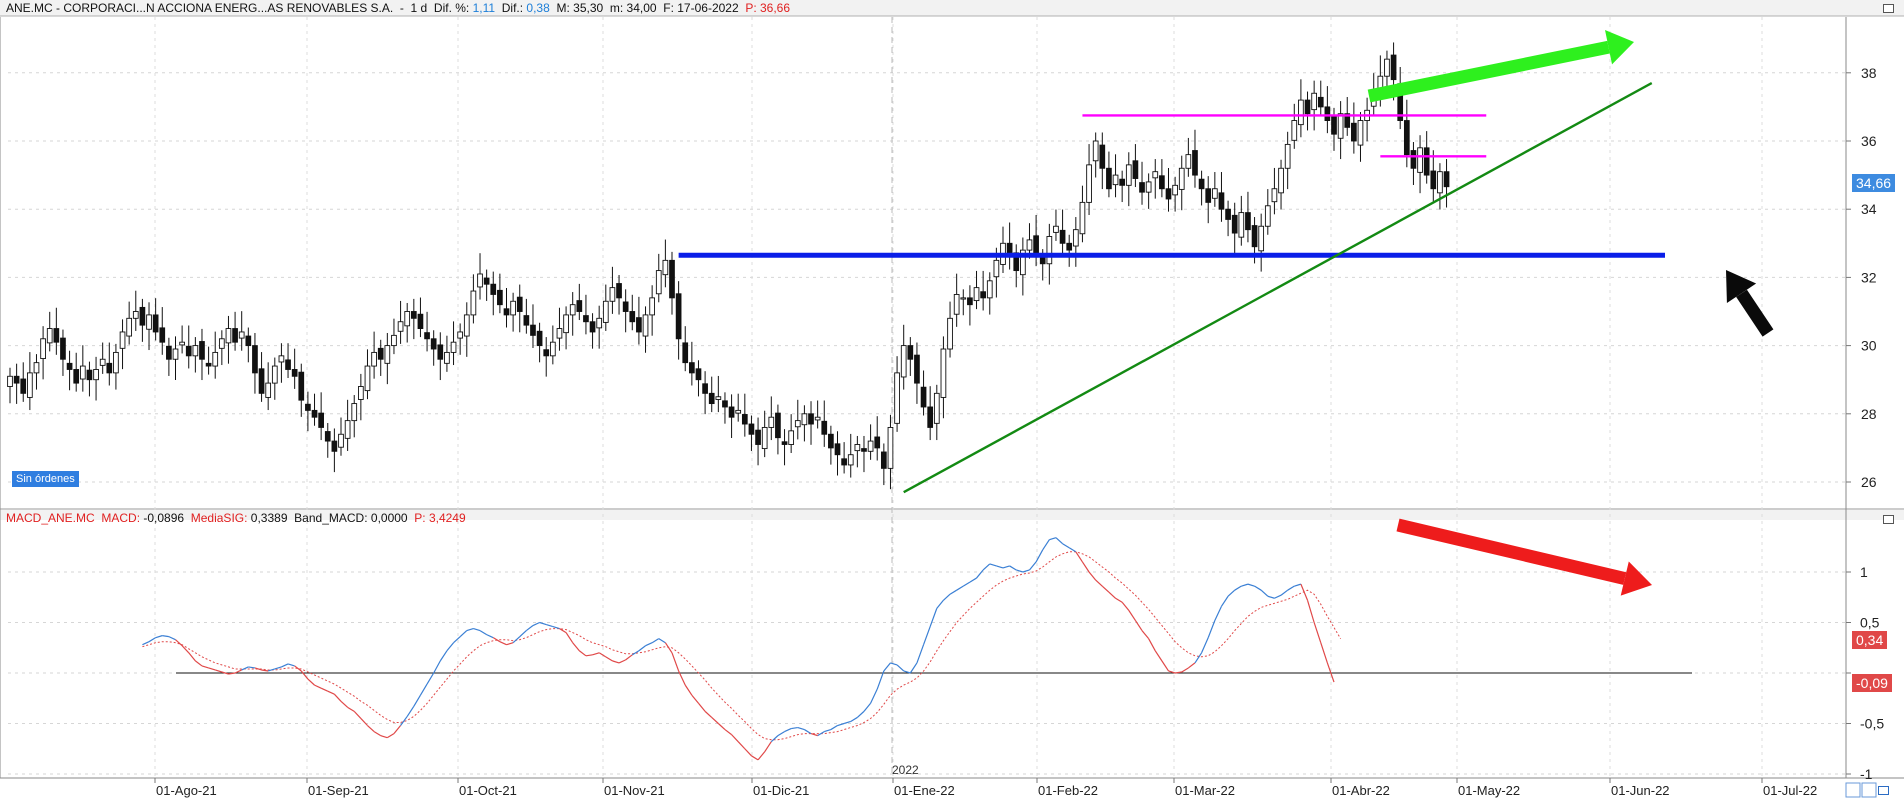 This screenshot has width=1904, height=800. I want to click on macd-name: MACD_ANE.MC, so click(50, 518).